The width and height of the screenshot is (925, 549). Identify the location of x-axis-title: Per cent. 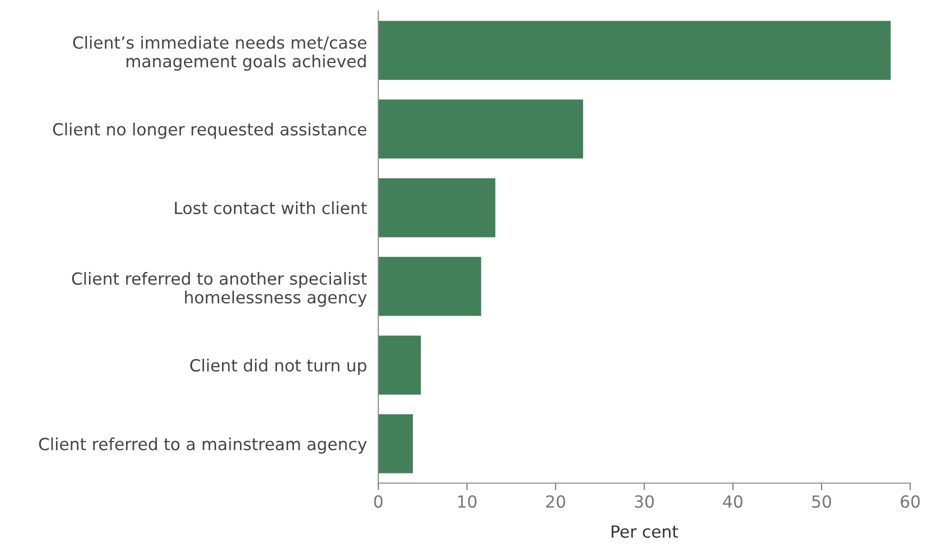
(645, 531).